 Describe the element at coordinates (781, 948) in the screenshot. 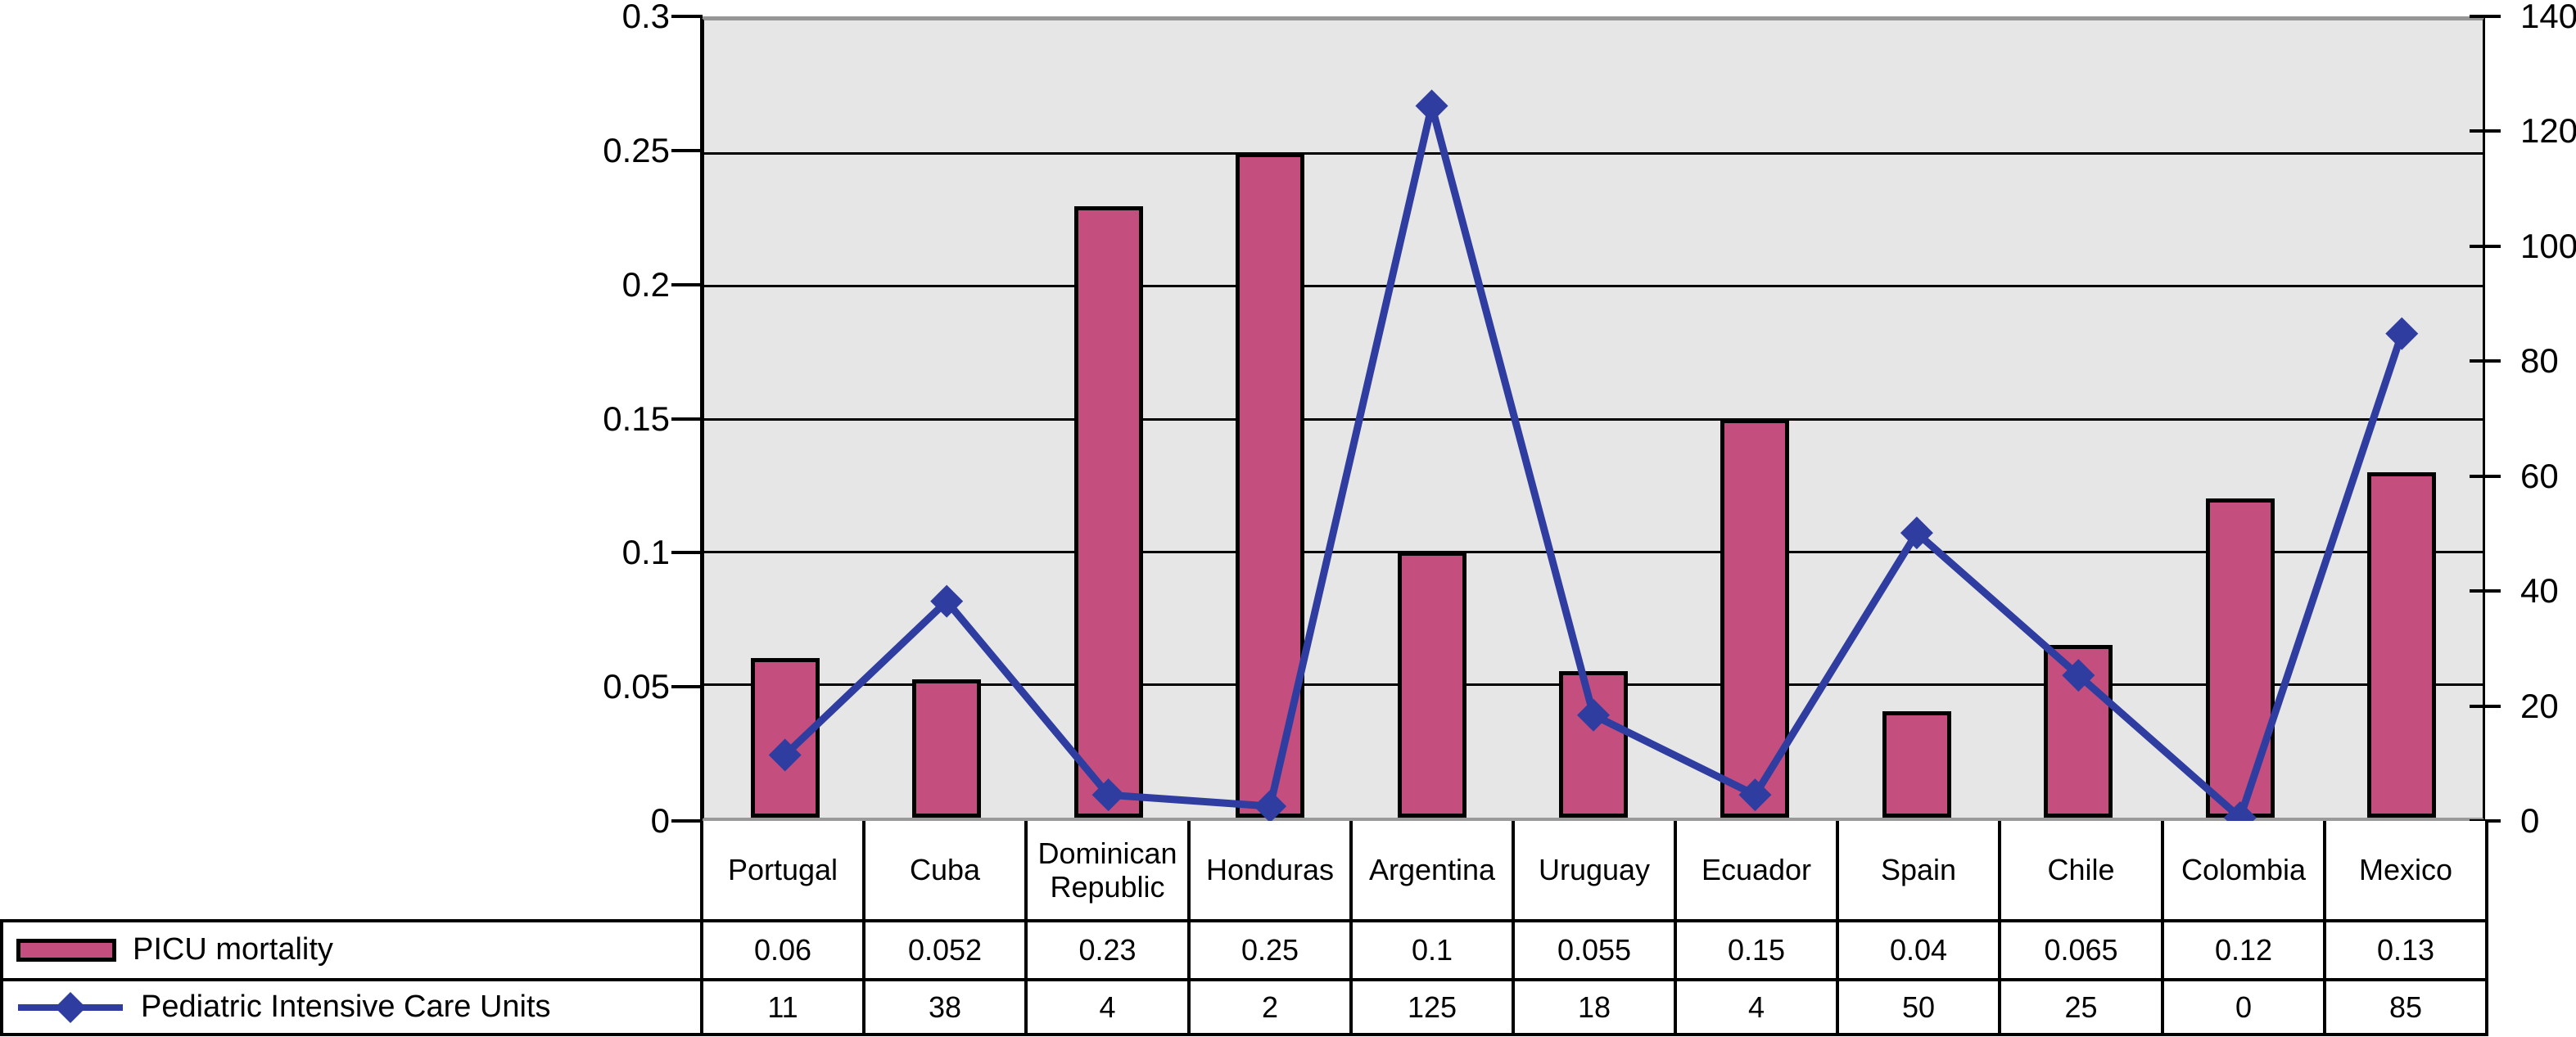

I see `mortality-value-cell: 0.06` at that location.